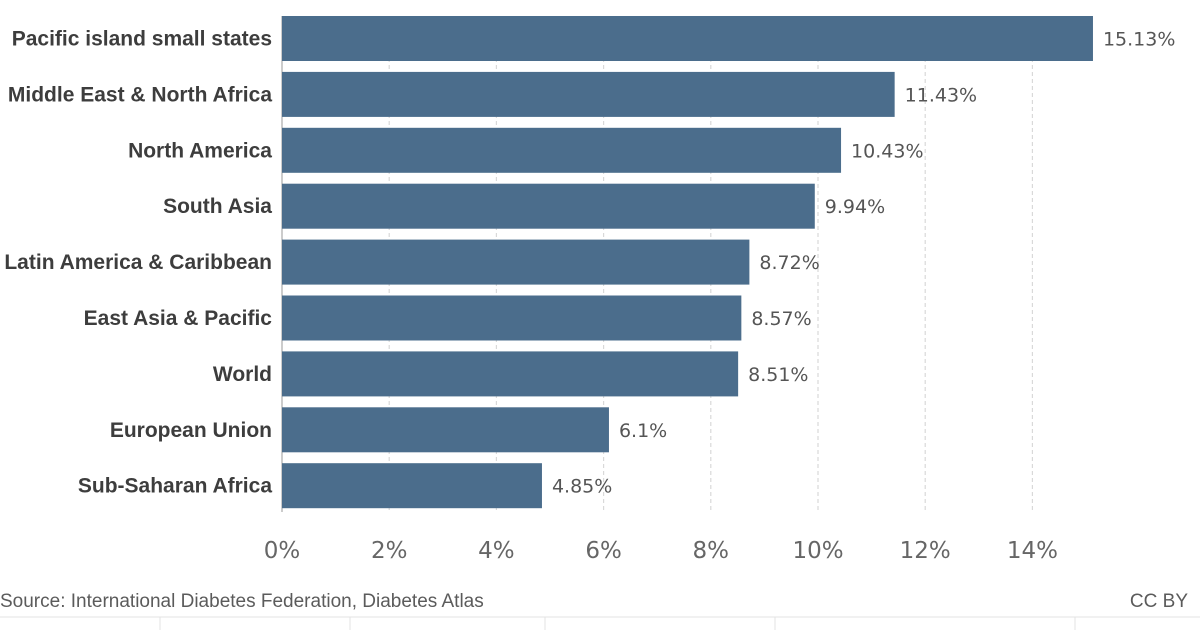 The width and height of the screenshot is (1200, 630). Describe the element at coordinates (178, 318) in the screenshot. I see `category-label: East Asia & Pacific` at that location.